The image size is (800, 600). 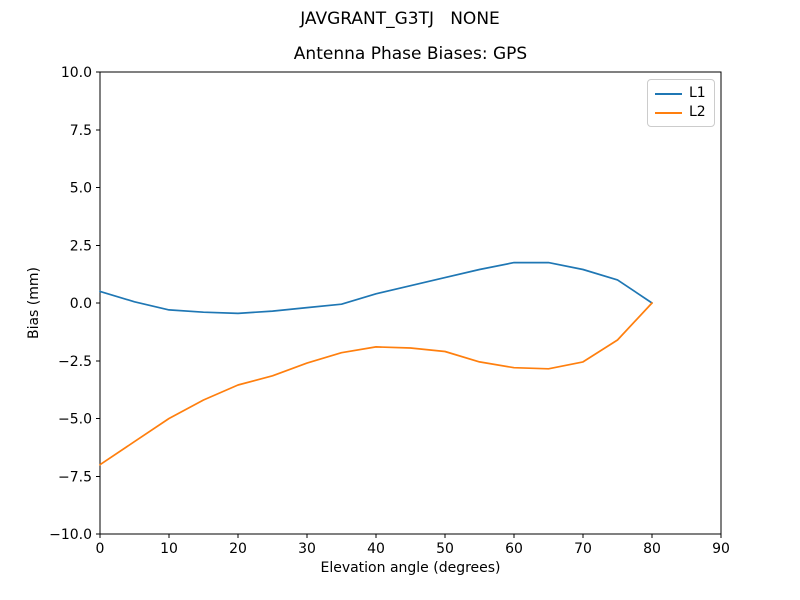 What do you see at coordinates (400, 19) in the screenshot?
I see `figure-title: JAVGRANT_G3TJ NONE` at bounding box center [400, 19].